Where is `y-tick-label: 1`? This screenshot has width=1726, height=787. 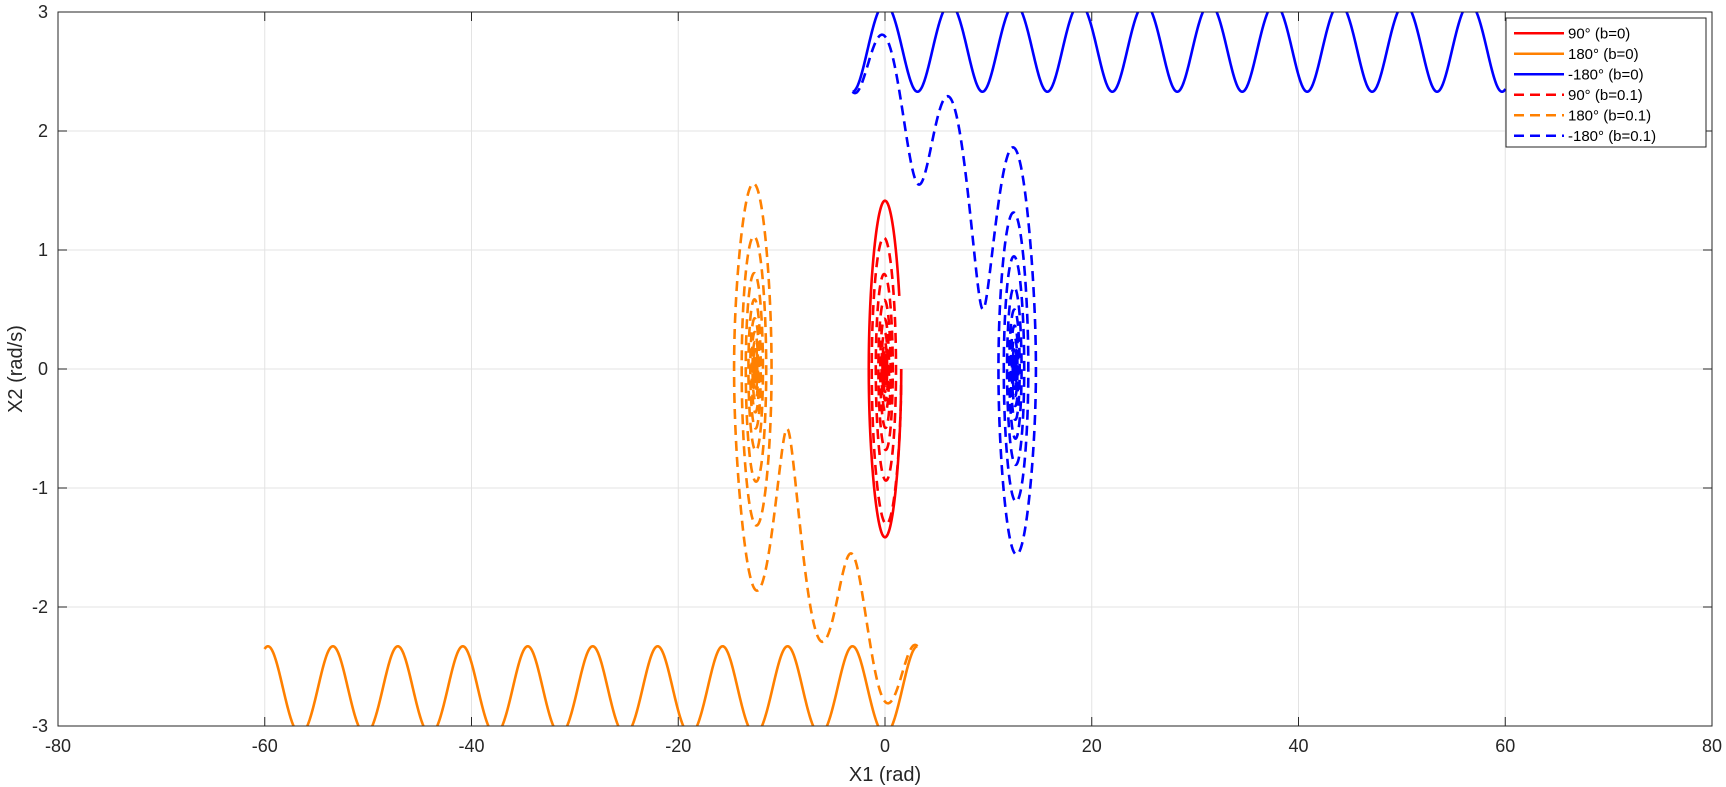
y-tick-label: 1 is located at coordinates (43, 250).